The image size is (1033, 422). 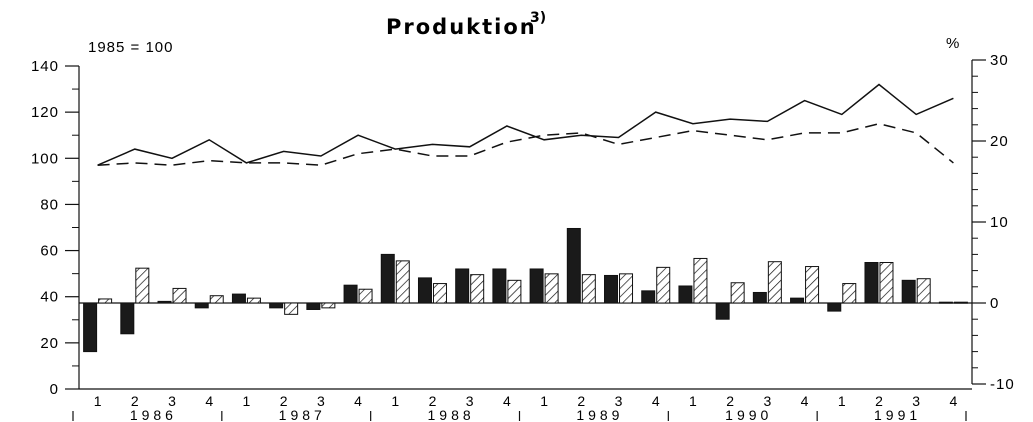 I want to click on chart-title: Produktion 3), so click(x=466, y=24).